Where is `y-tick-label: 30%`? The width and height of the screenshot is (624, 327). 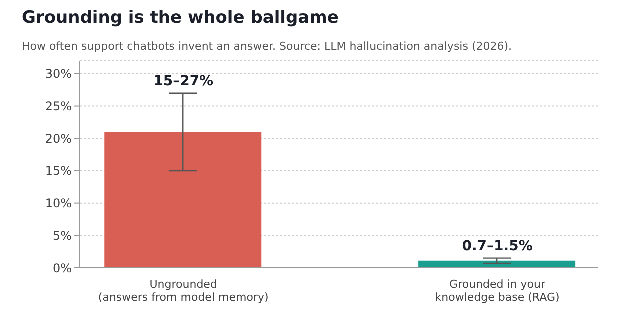
y-tick-label: 30% is located at coordinates (58, 74).